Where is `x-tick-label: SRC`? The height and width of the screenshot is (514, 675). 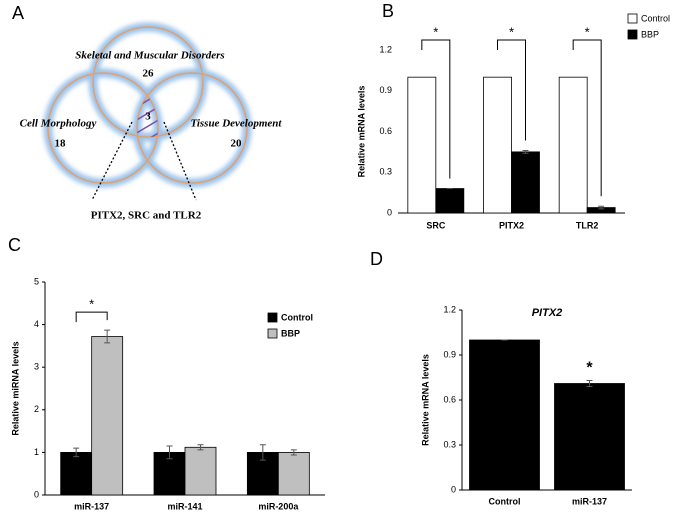 x-tick-label: SRC is located at coordinates (436, 225).